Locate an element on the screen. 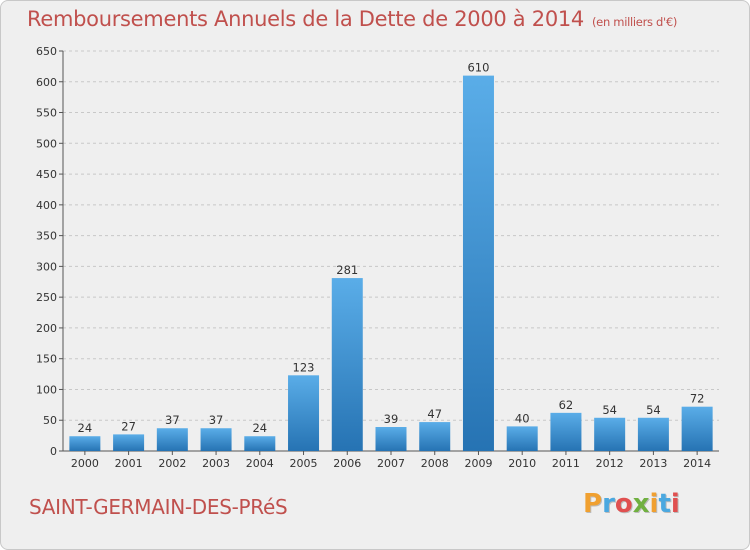 This screenshot has height=550, width=750. x-tick-label: 2014 is located at coordinates (697, 463).